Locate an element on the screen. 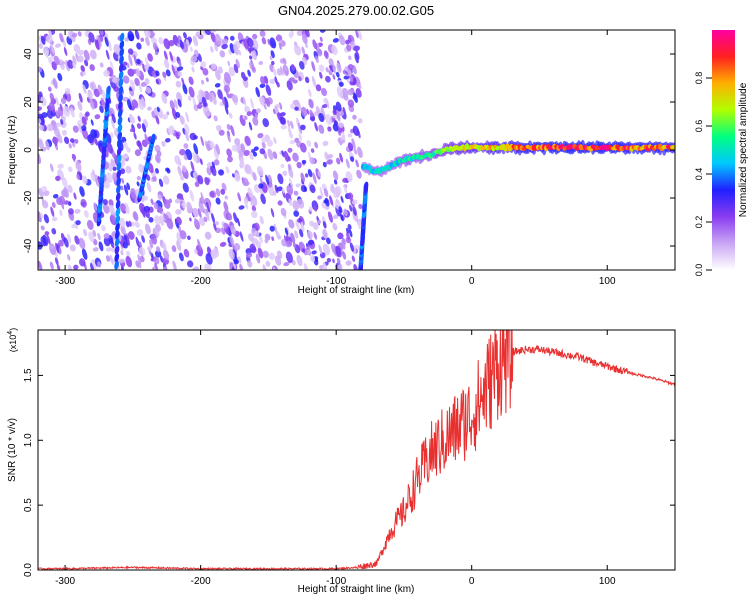 The height and width of the screenshot is (600, 750). spectrogram-y-tick-label: -20 is located at coordinates (28, 197).